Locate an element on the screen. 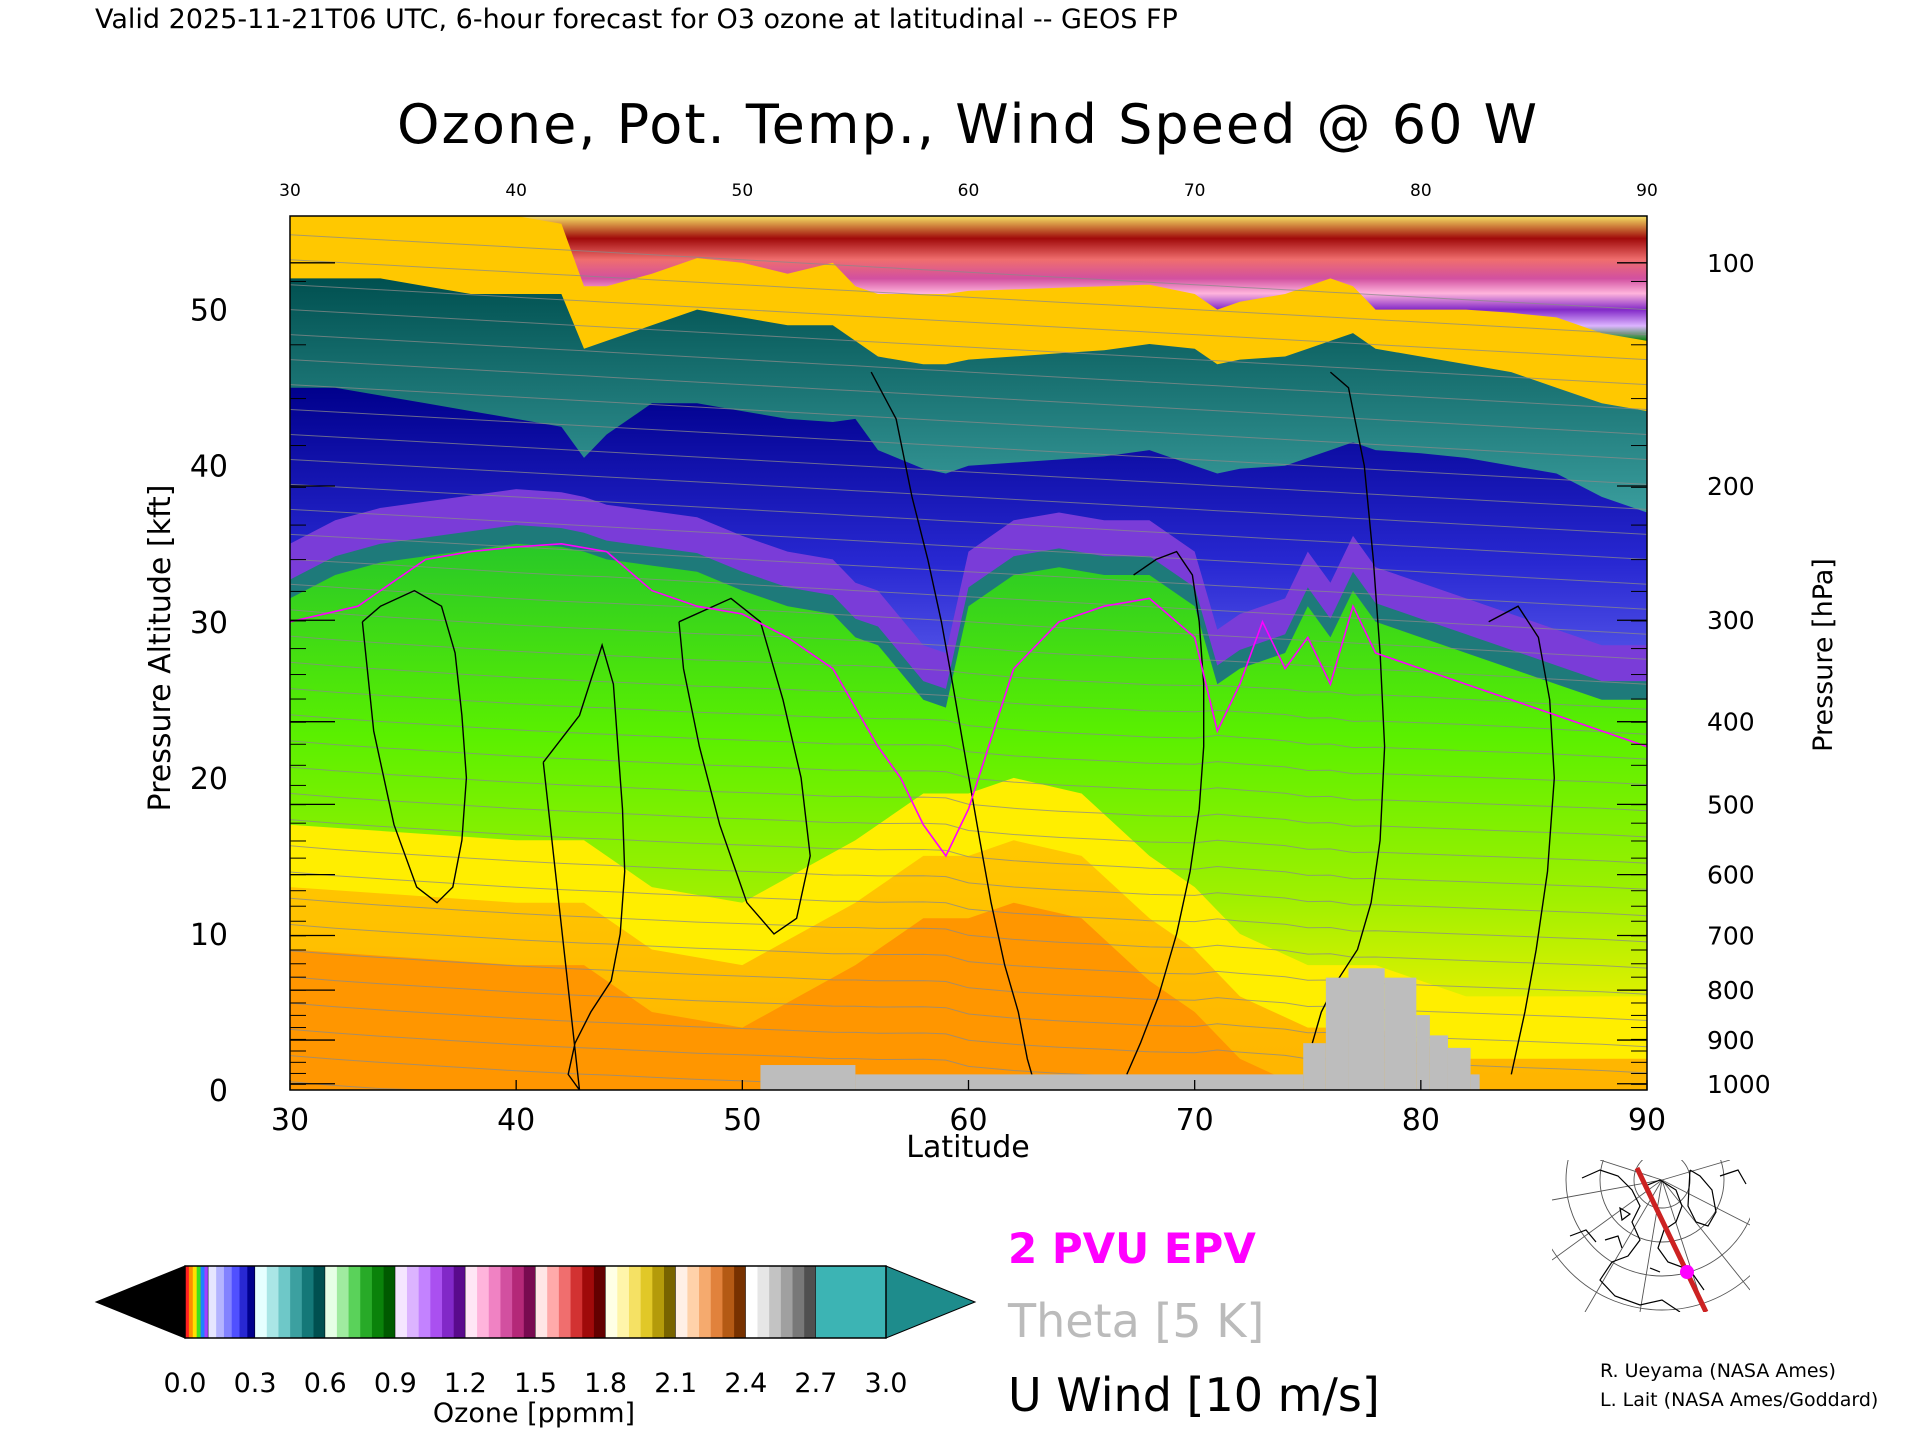 This screenshot has width=1920, height=1440. x-tick-label: 30 is located at coordinates (290, 1120).